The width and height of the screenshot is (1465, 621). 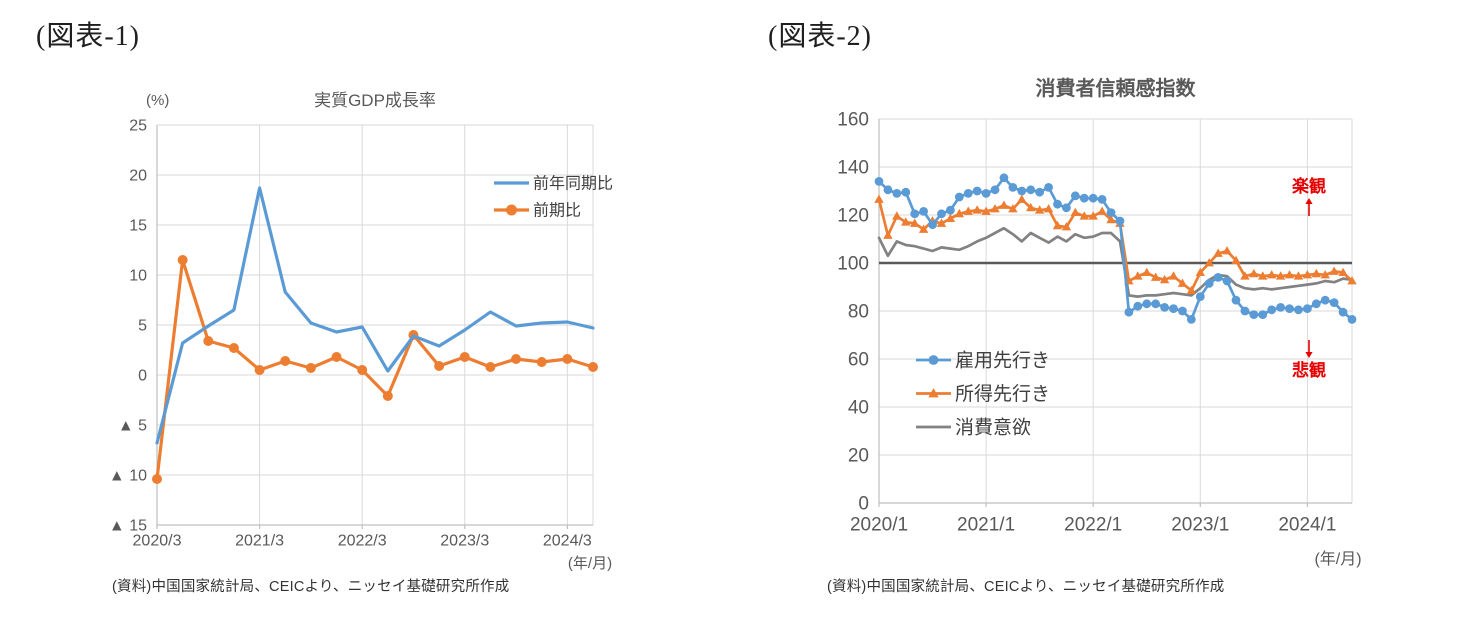 I want to click on x-tick-label: 2021/3, so click(x=259, y=541).